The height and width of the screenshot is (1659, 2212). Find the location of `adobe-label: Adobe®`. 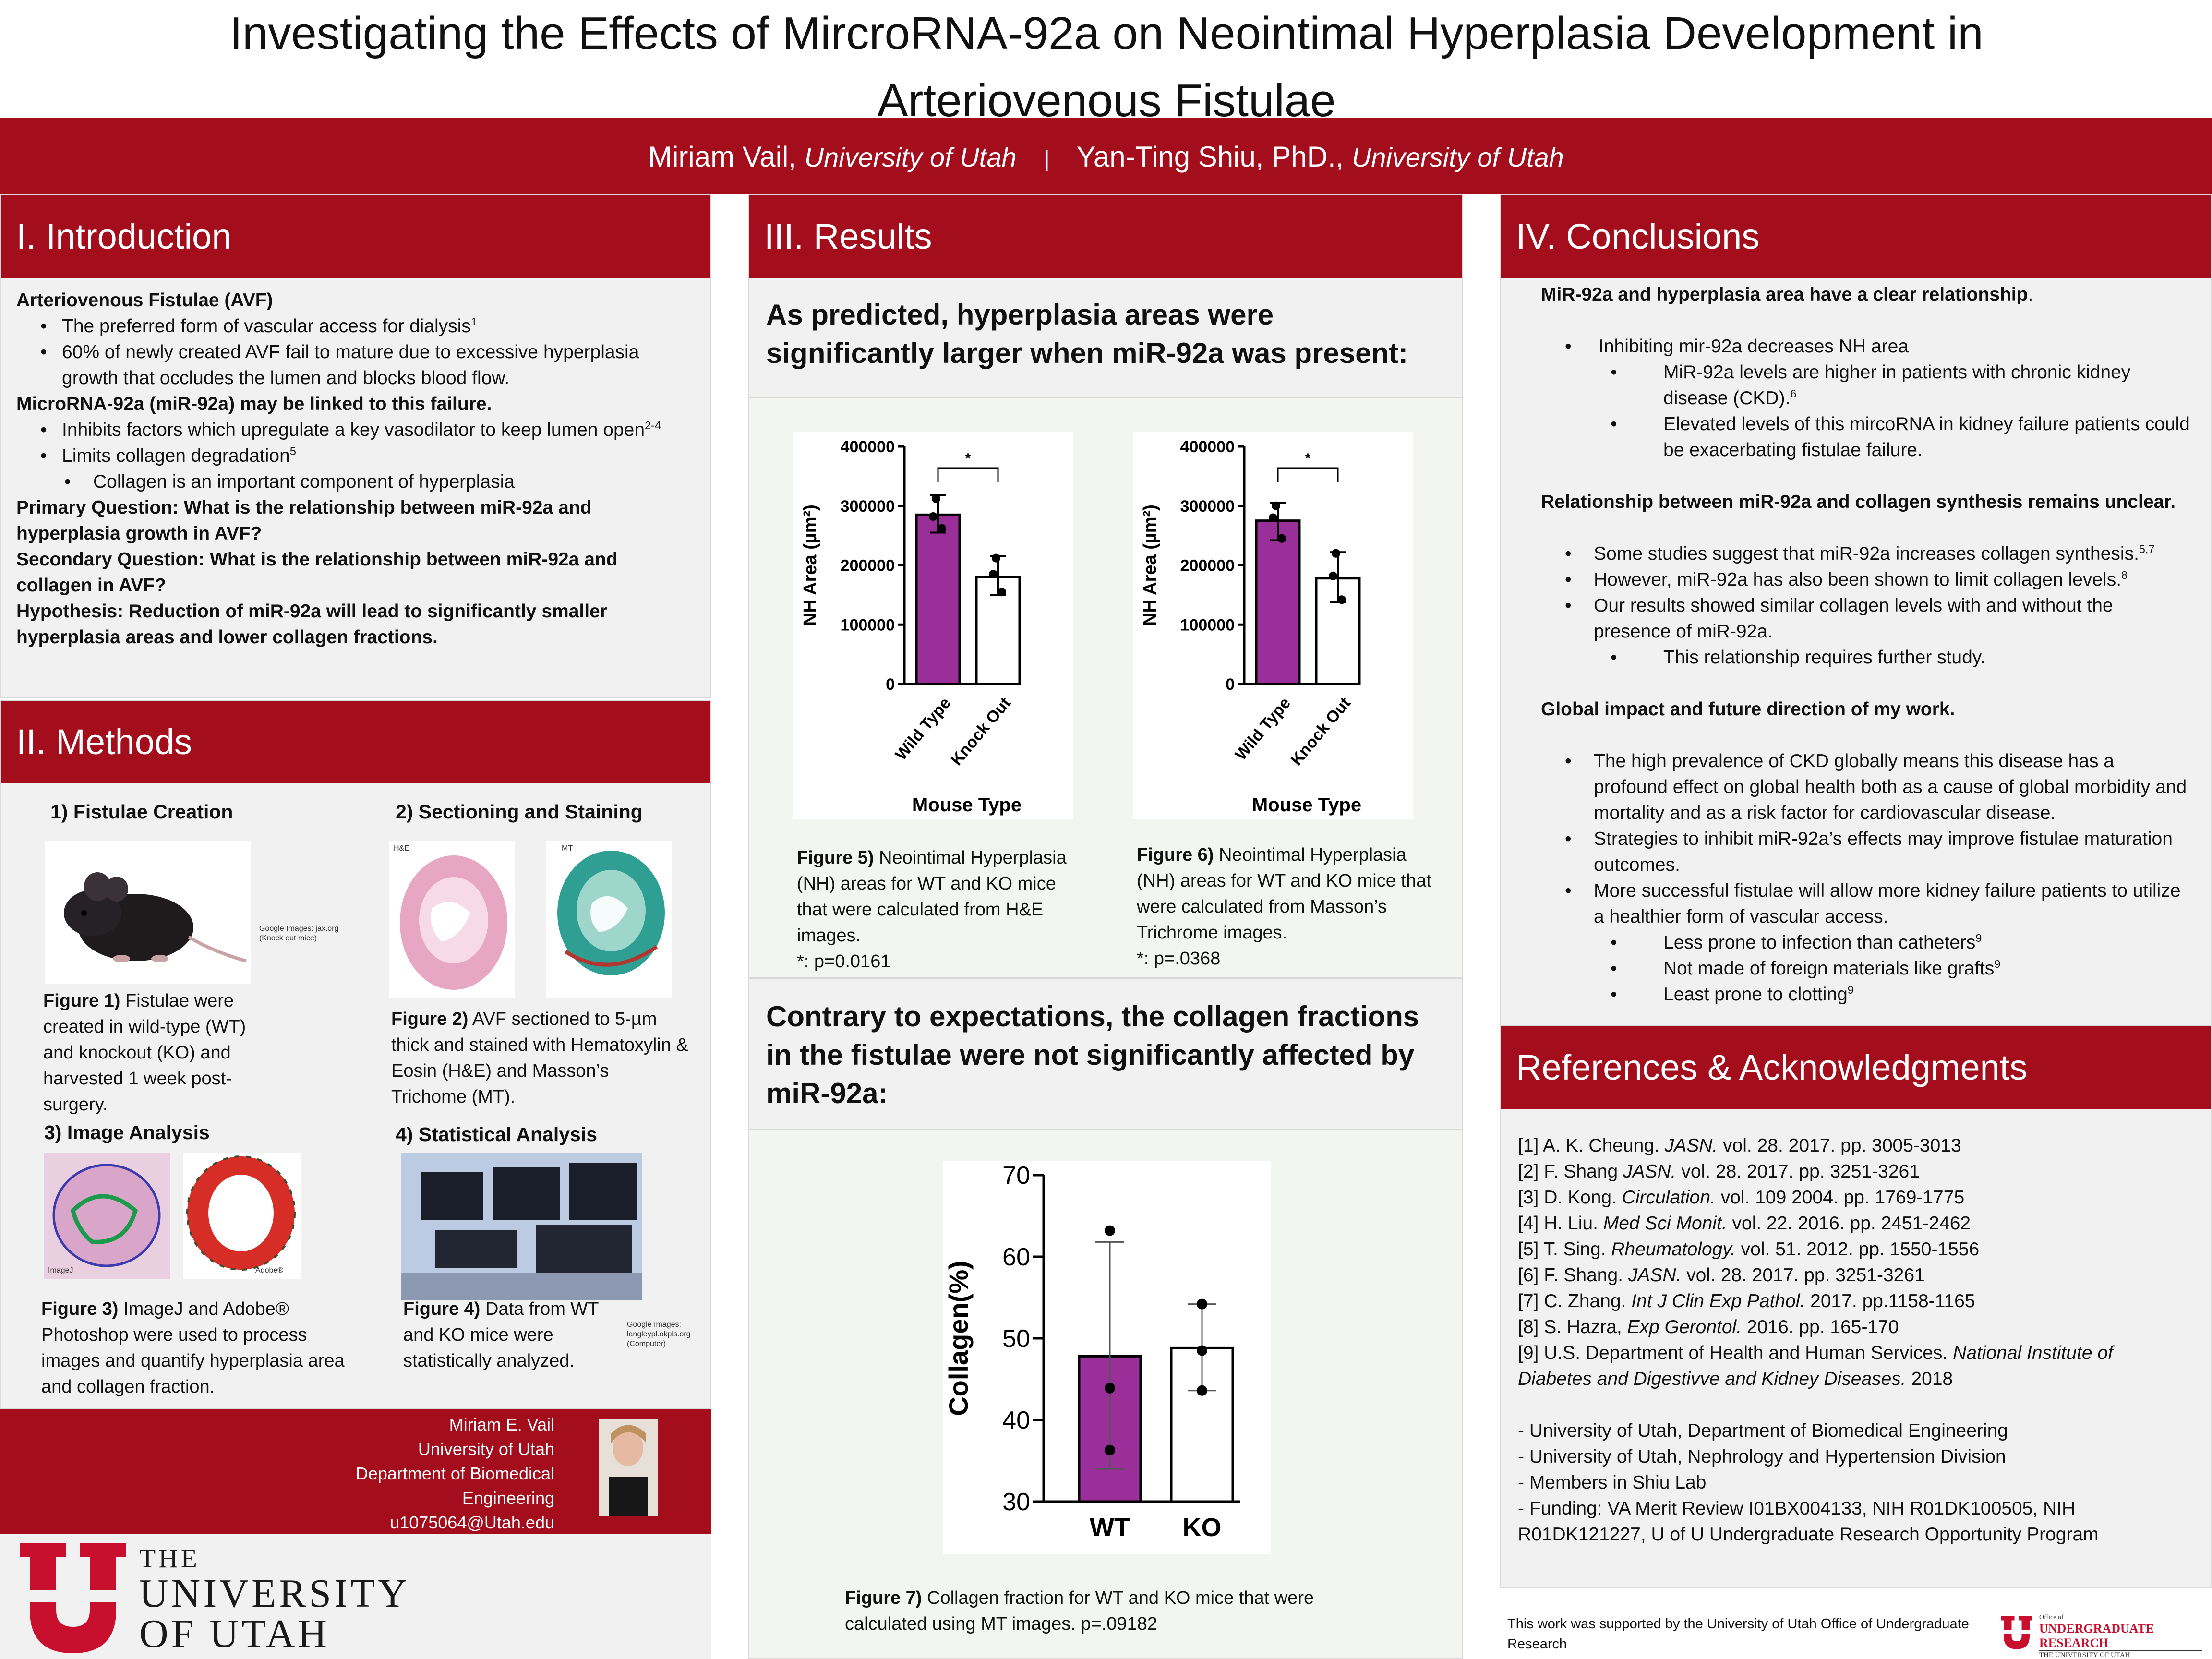

adobe-label: Adobe® is located at coordinates (269, 1270).